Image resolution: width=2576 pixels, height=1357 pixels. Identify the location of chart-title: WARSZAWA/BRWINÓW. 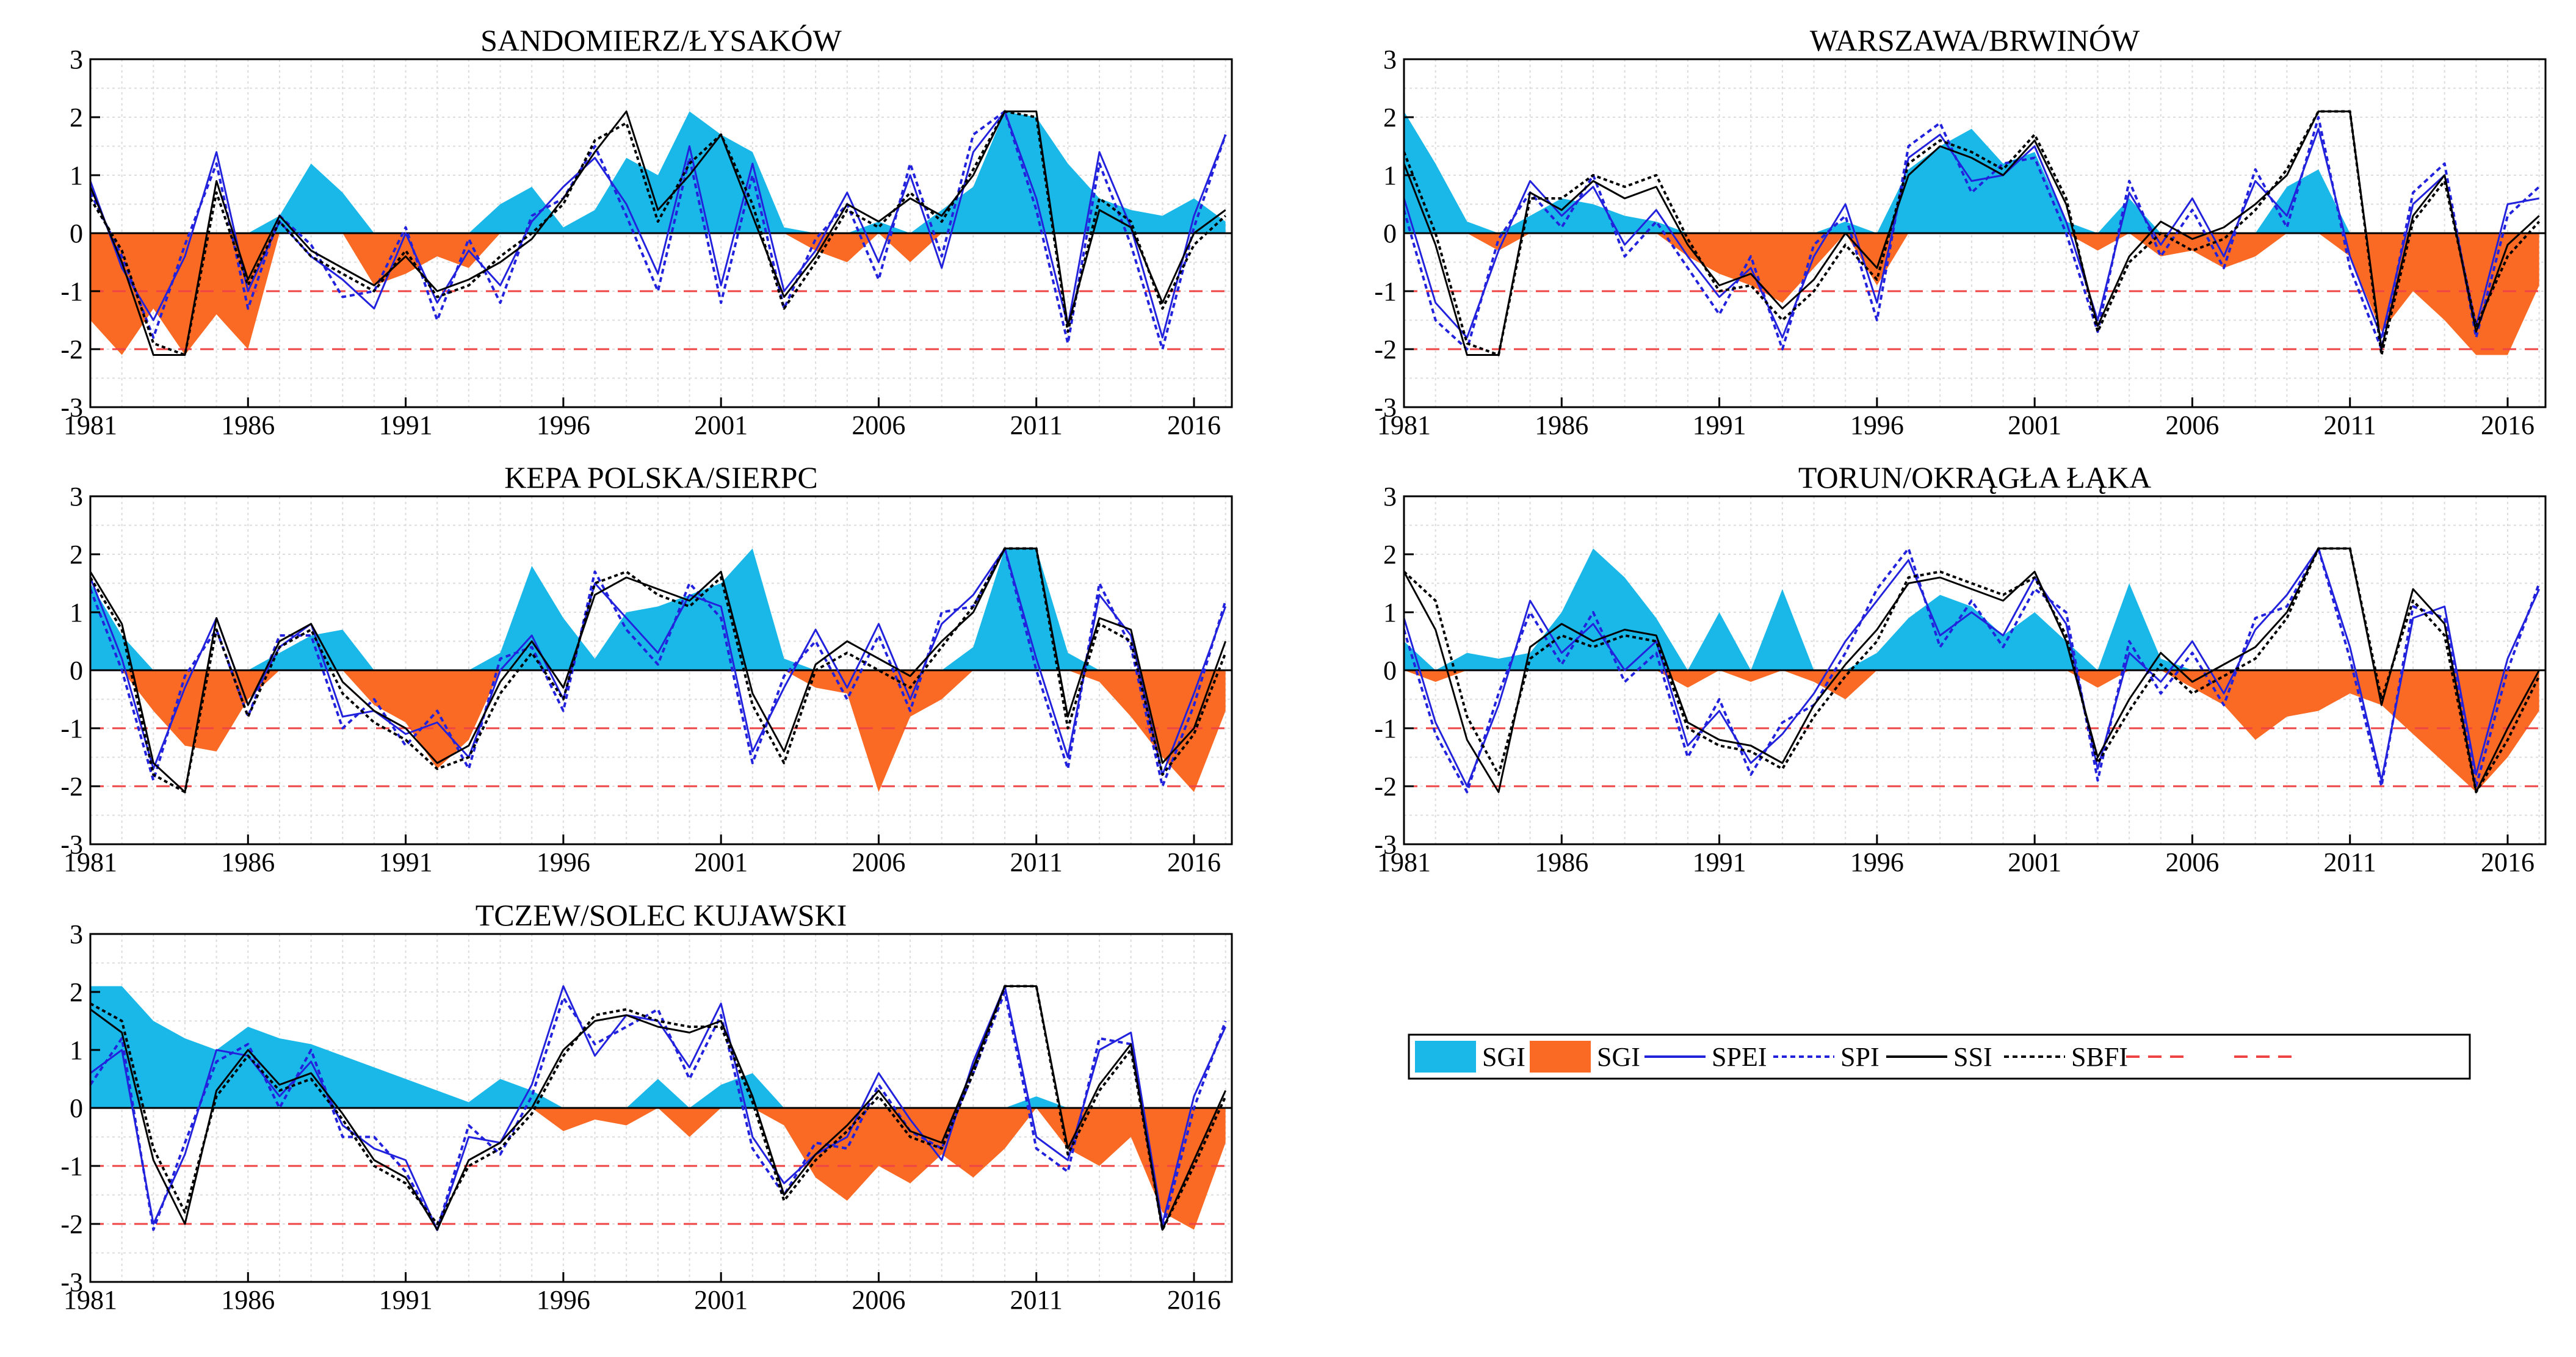
(1975, 40).